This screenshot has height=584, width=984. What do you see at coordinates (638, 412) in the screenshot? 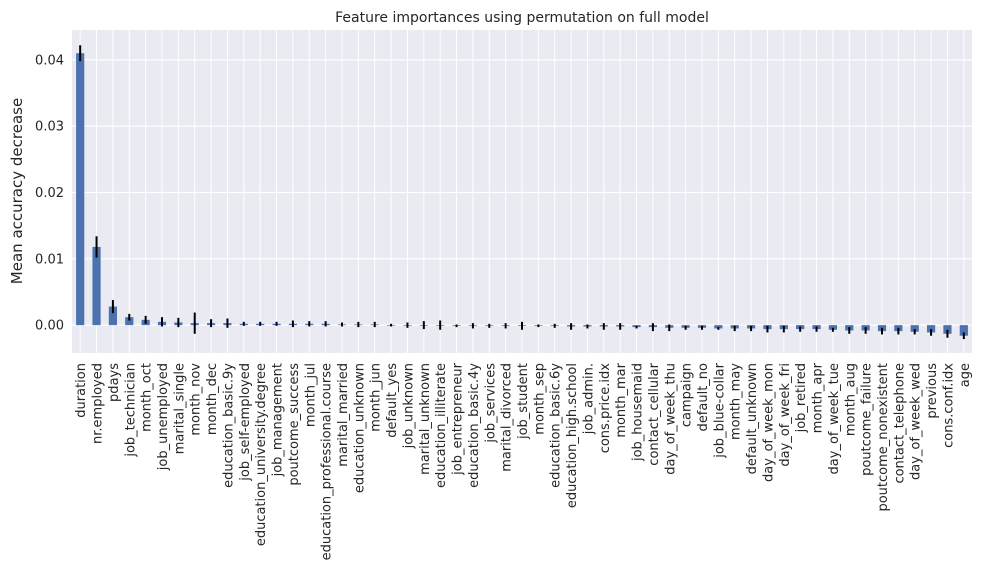
I see `x-tick-label: job_housemaid` at bounding box center [638, 412].